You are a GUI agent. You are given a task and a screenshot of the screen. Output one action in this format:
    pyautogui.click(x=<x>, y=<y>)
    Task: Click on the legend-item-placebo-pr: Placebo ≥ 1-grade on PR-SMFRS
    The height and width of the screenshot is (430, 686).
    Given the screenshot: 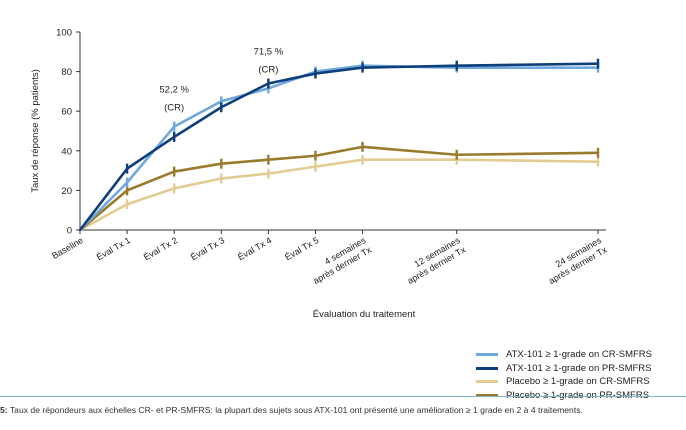 What is the action you would take?
    pyautogui.click(x=564, y=396)
    